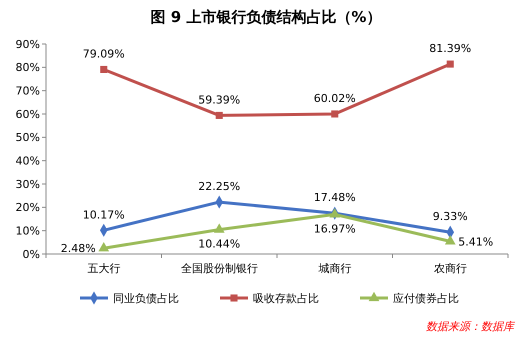 The width and height of the screenshot is (532, 344). I want to click on legend-label: 同业负债占比, so click(146, 298).